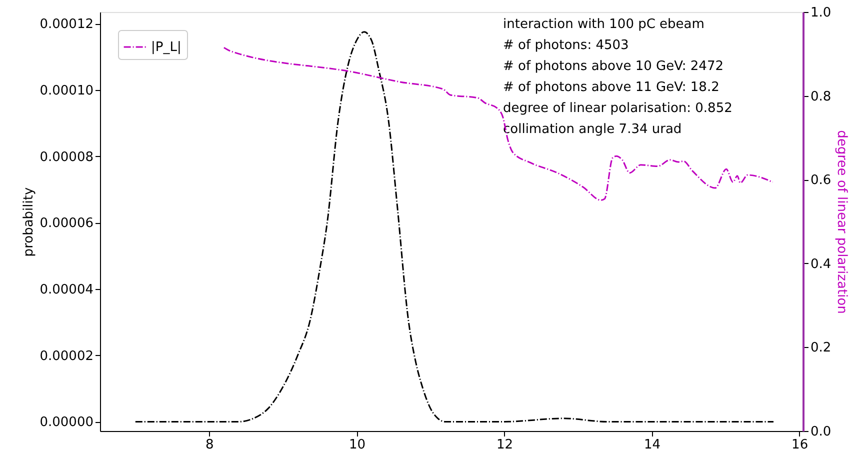  Describe the element at coordinates (617, 108) in the screenshot. I see `annotation: degree of linear polarisation: 0.852` at that location.